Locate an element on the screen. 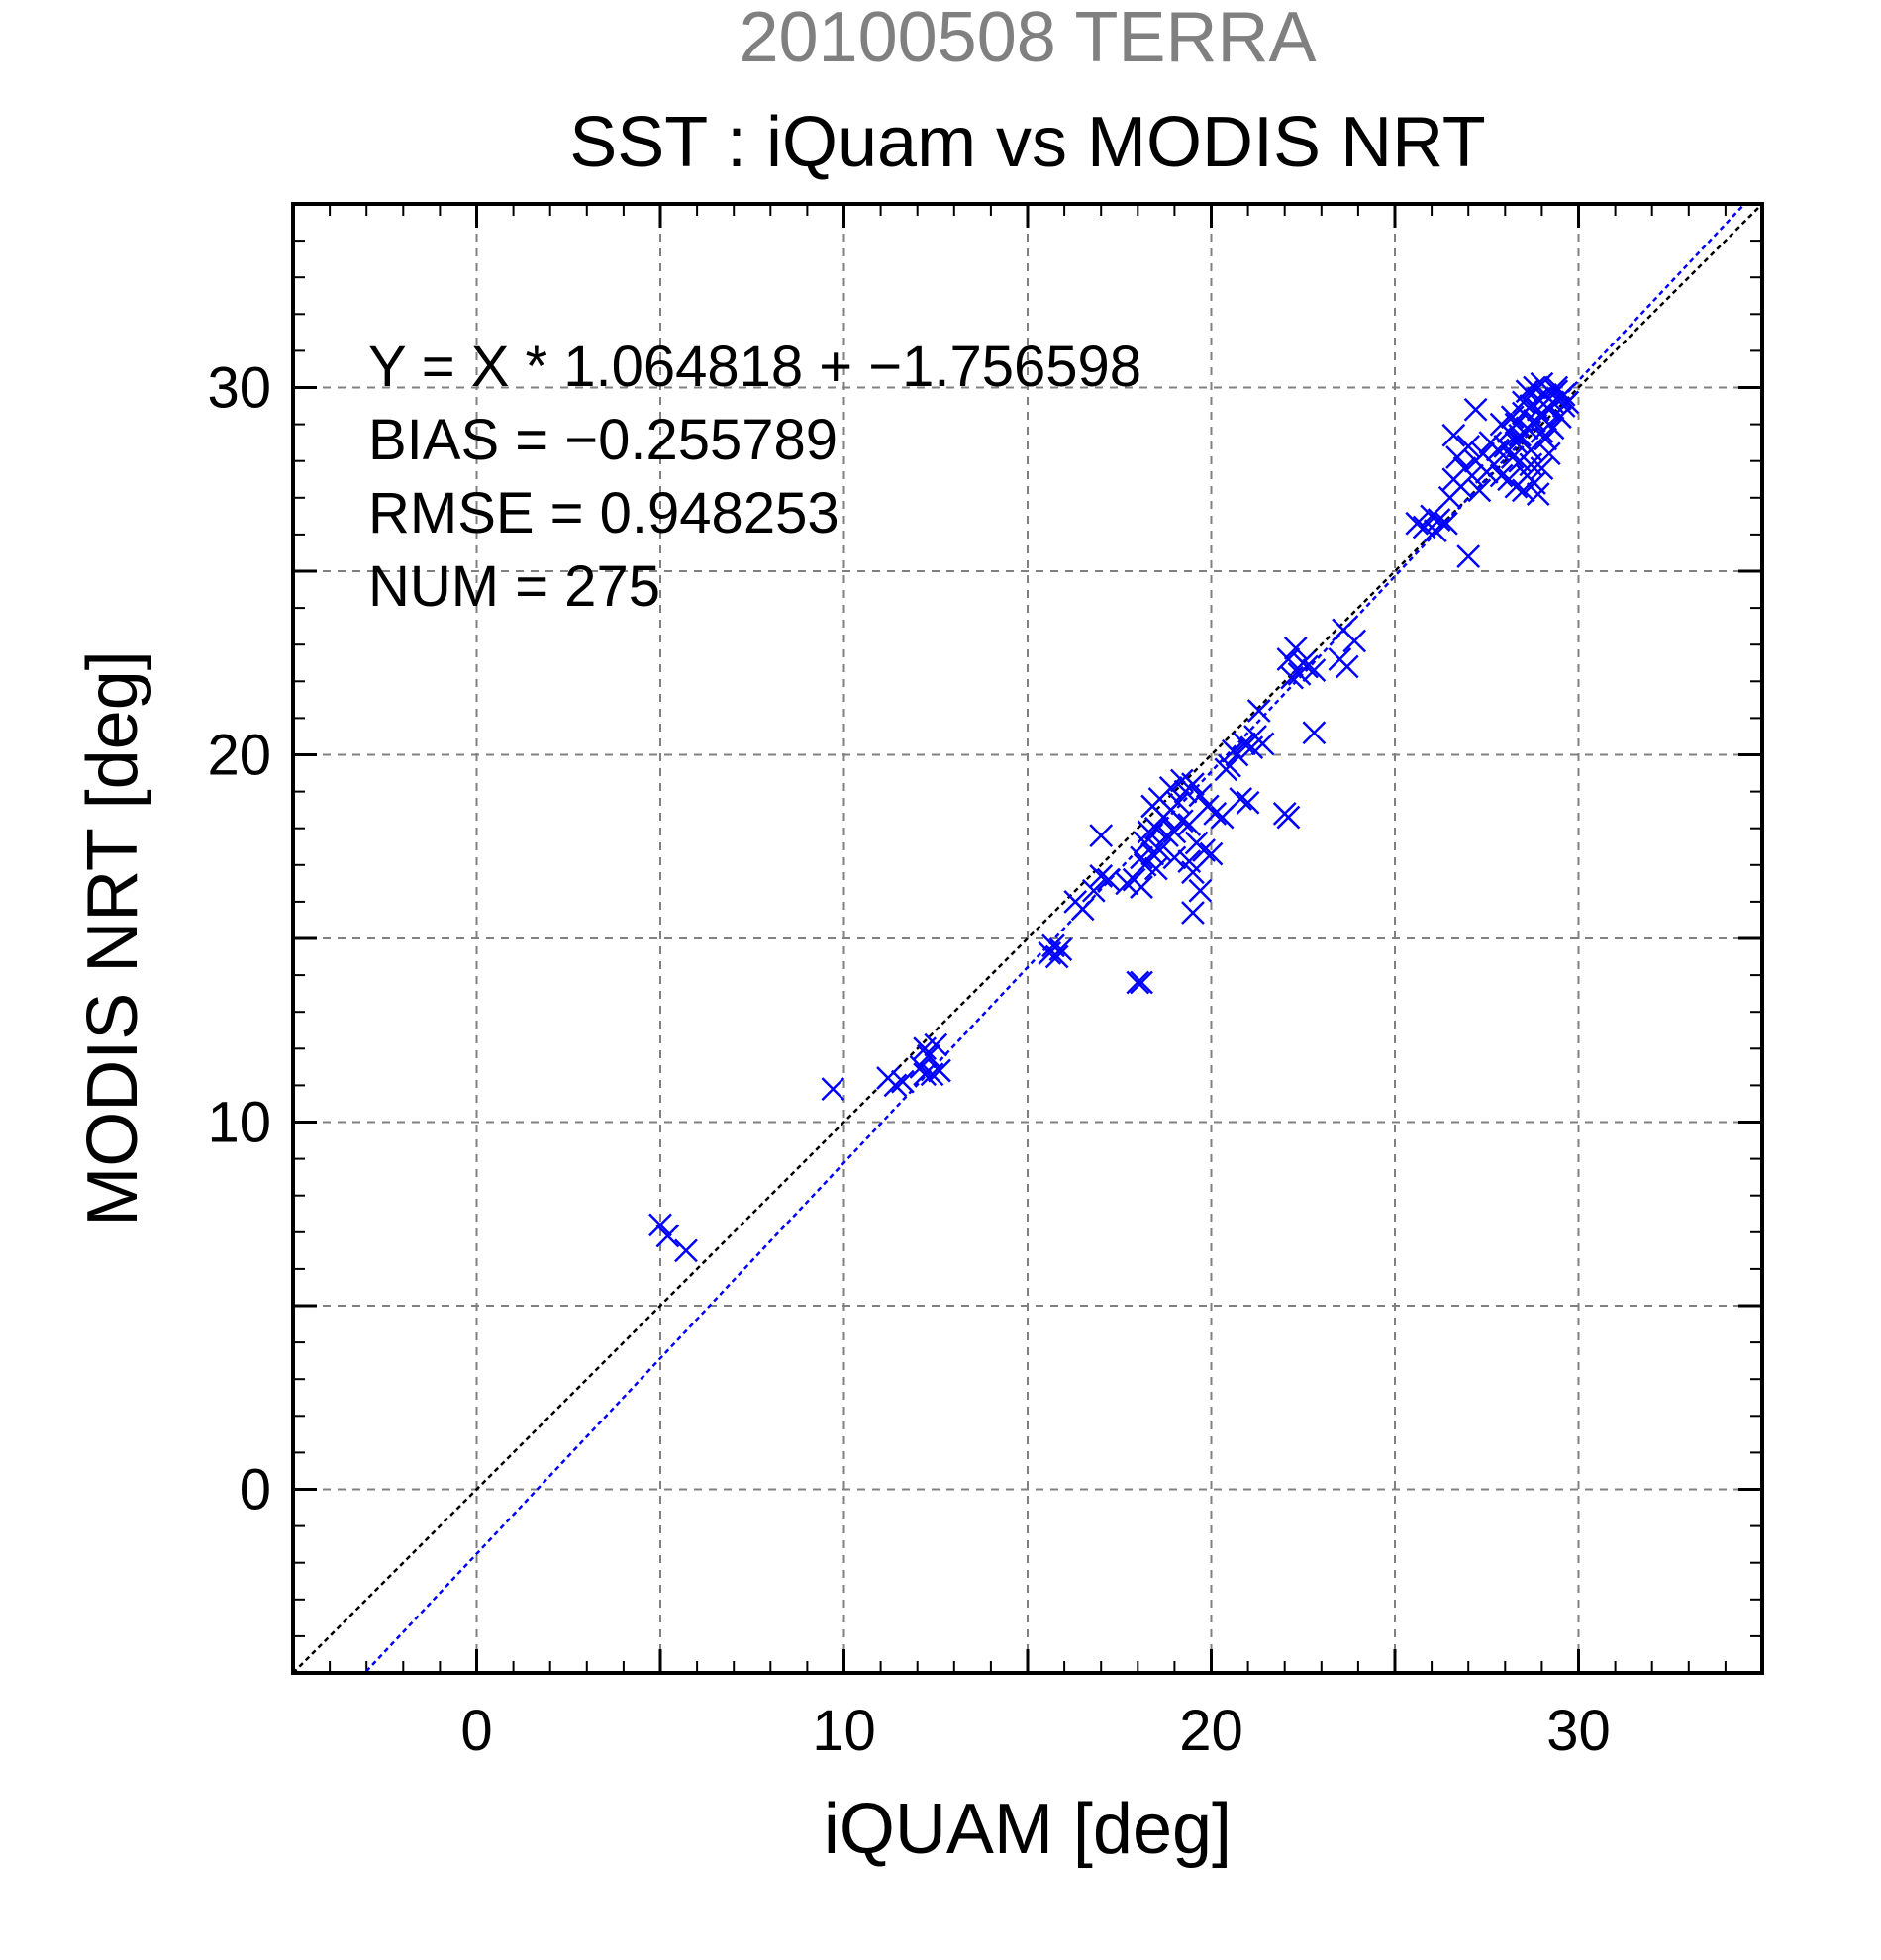  x-tick-labels: 0 10 20 30 is located at coordinates (1035, 1731).